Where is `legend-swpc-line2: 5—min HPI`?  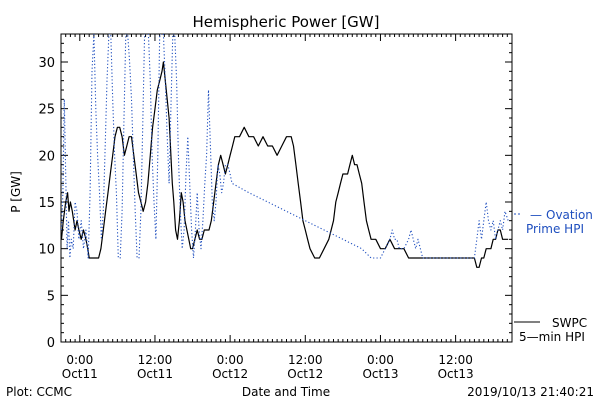 legend-swpc-line2: 5—min HPI is located at coordinates (552, 337).